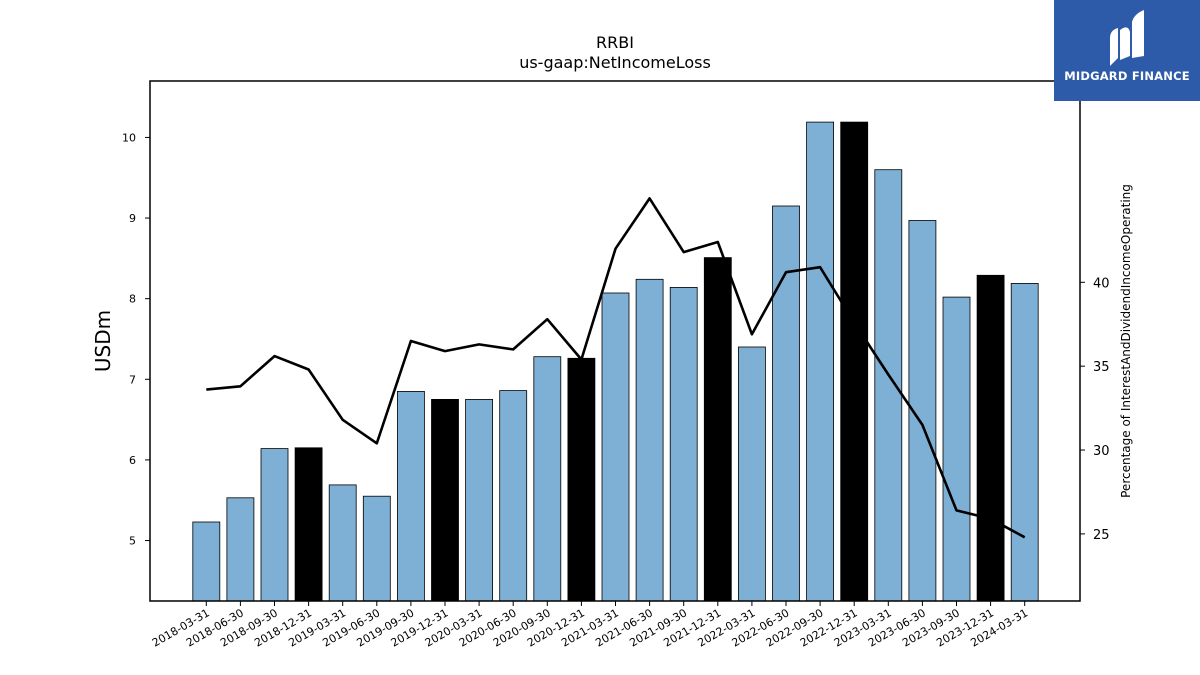 The width and height of the screenshot is (1200, 675). What do you see at coordinates (132, 299) in the screenshot?
I see `y-tick-label: 8` at bounding box center [132, 299].